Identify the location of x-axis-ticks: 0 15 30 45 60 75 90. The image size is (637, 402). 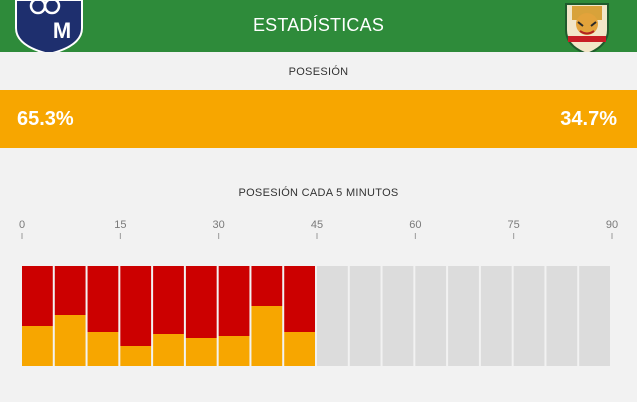
(318, 229).